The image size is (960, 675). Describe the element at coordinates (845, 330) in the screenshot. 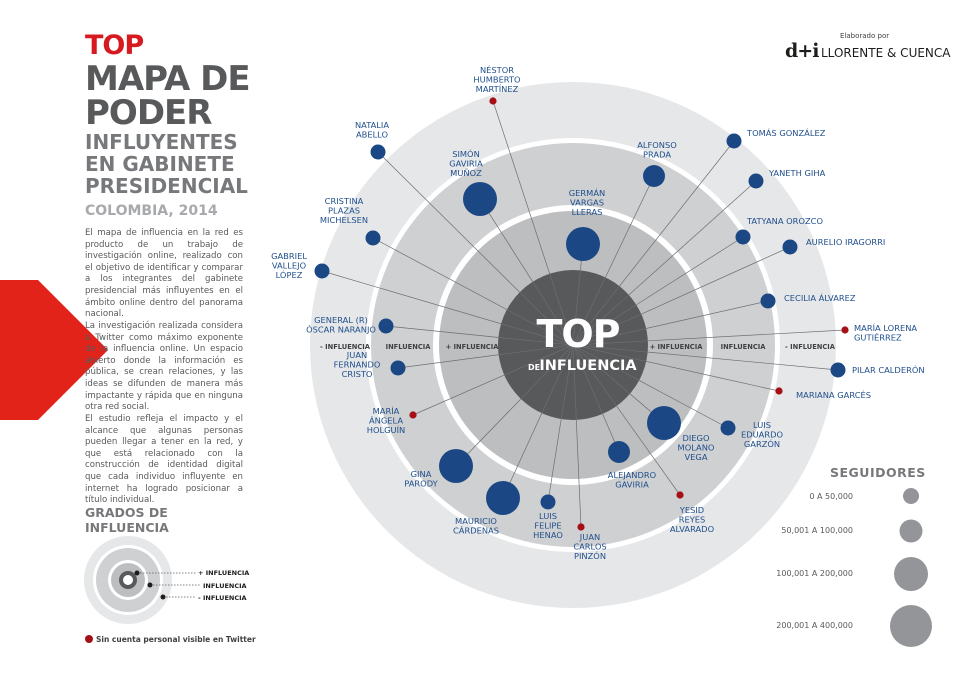

I see `node-maria_lorena` at that location.